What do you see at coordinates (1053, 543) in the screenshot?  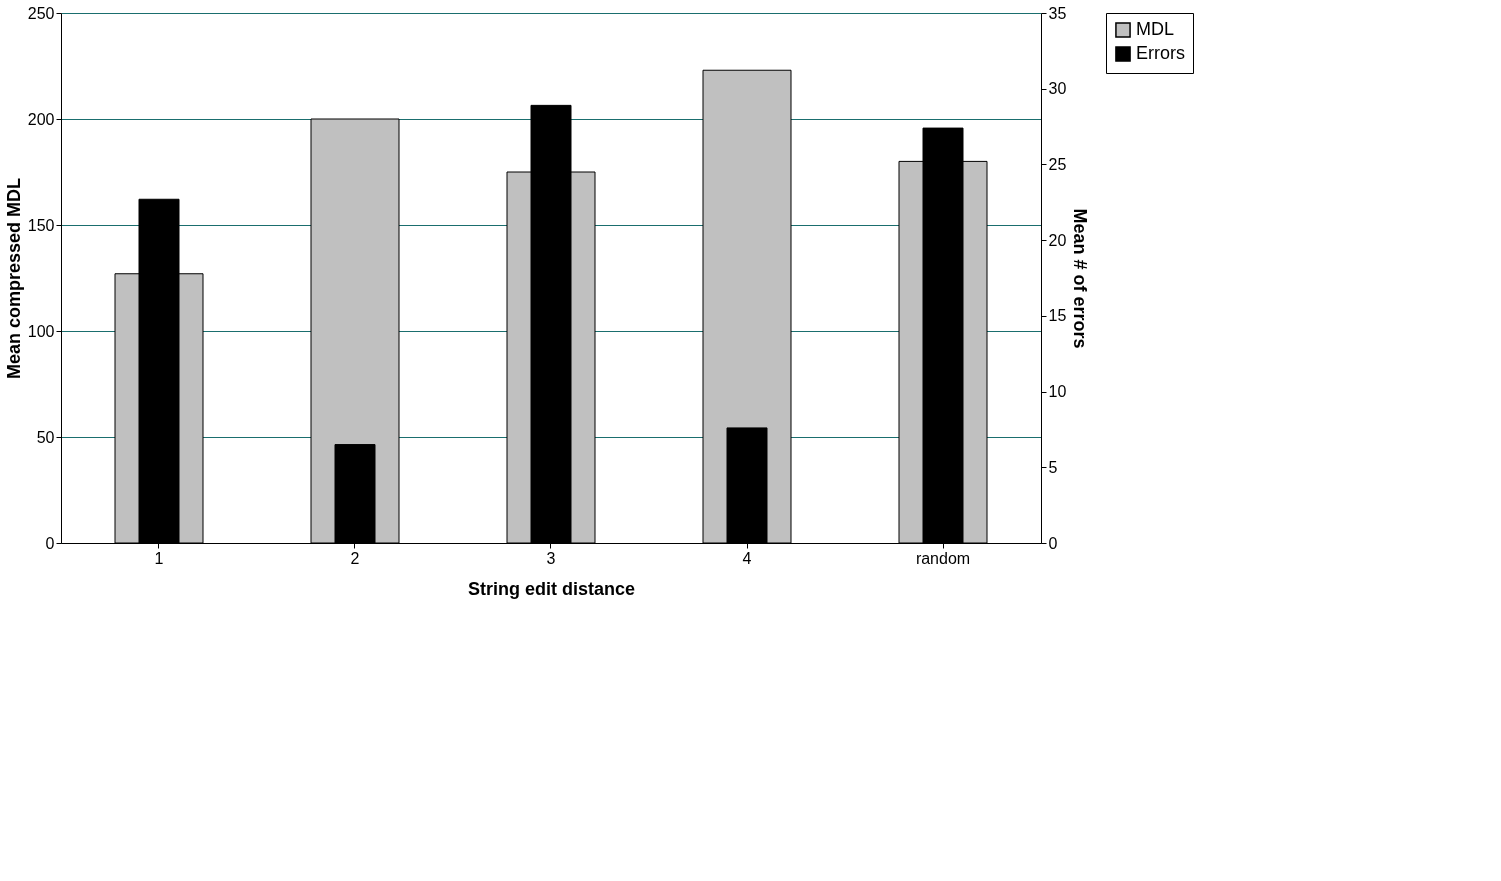 I see `y2-tick-label: 0` at bounding box center [1053, 543].